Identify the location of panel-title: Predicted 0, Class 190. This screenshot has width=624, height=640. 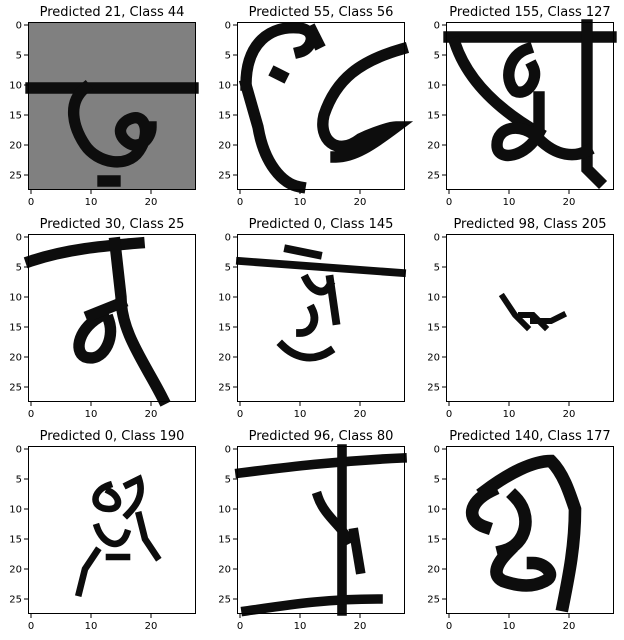
(112, 436).